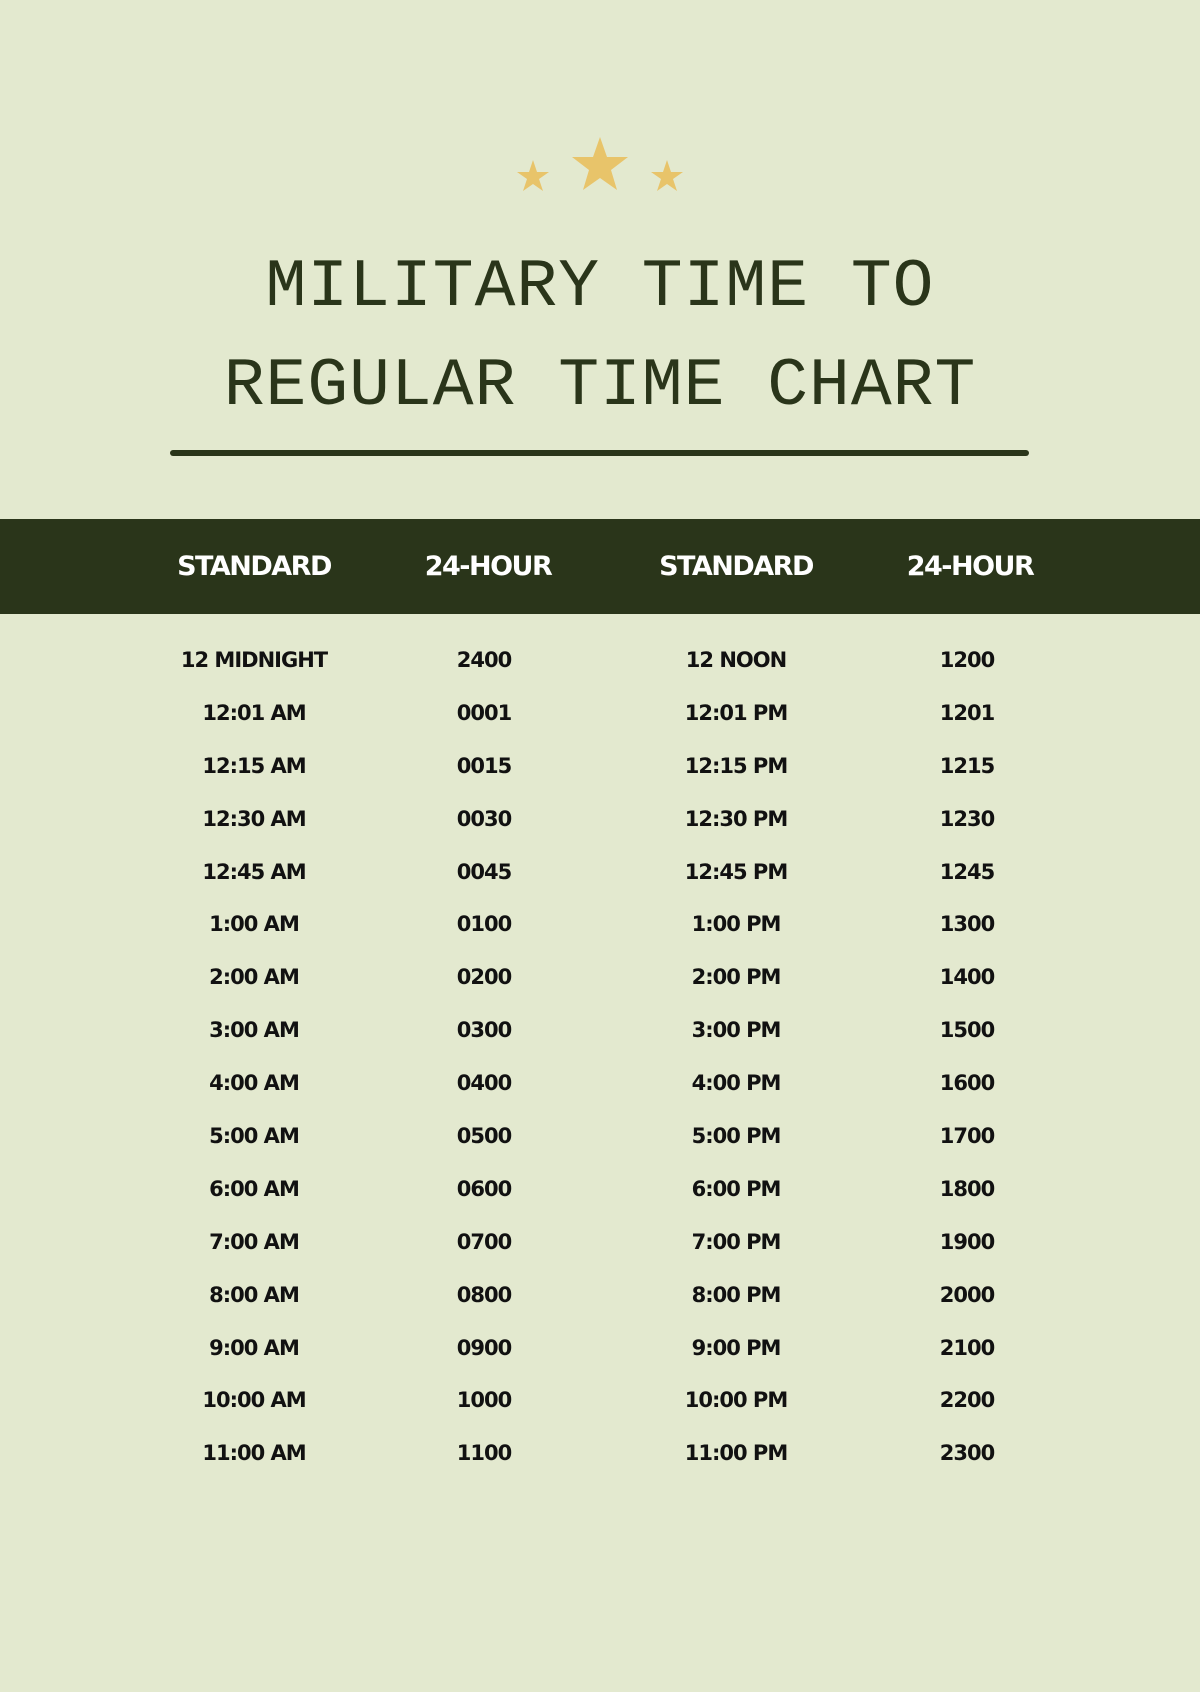 The height and width of the screenshot is (1692, 1200). What do you see at coordinates (600, 566) in the screenshot?
I see `table-header: STANDARD 24-HOUR STANDARD 24-HOUR` at bounding box center [600, 566].